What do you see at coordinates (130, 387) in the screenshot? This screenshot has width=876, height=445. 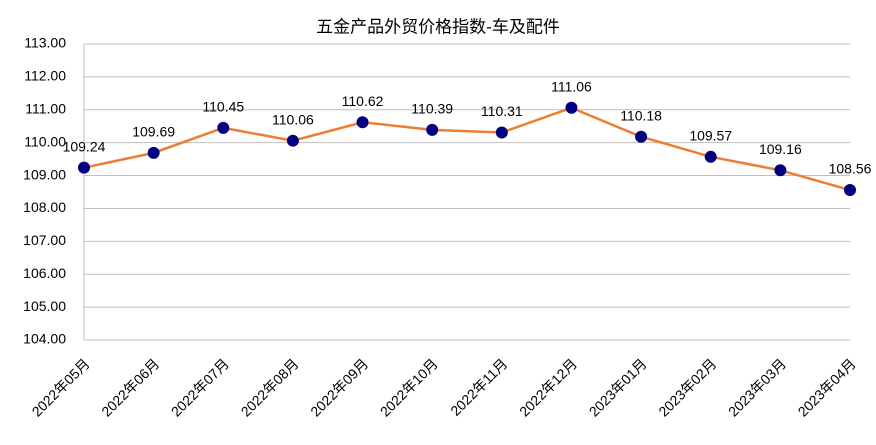 I see `x-tick-label: 2022年06月` at bounding box center [130, 387].